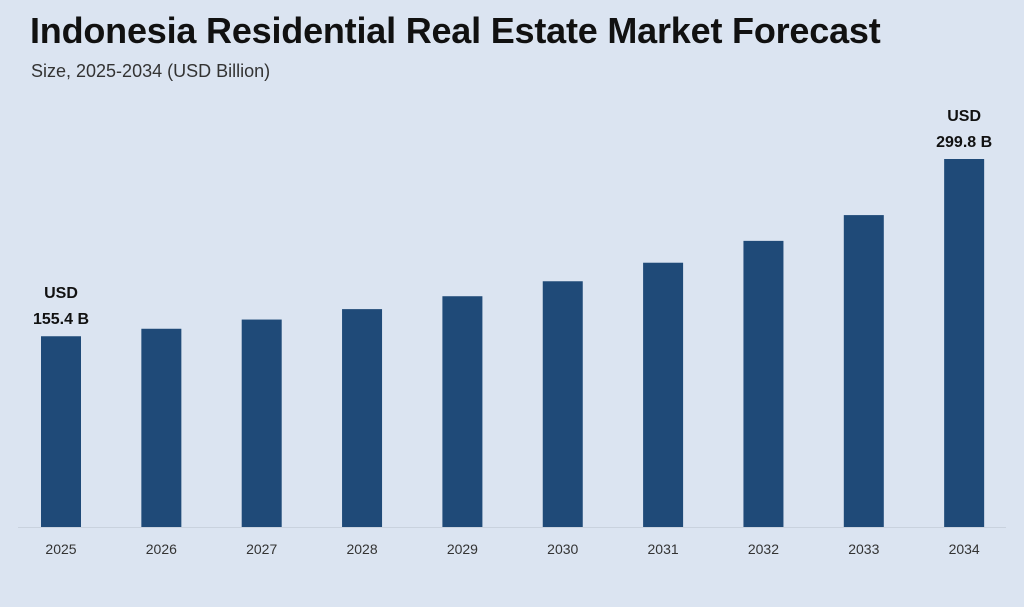 This screenshot has width=1024, height=607. I want to click on bar-2034, so click(964, 343).